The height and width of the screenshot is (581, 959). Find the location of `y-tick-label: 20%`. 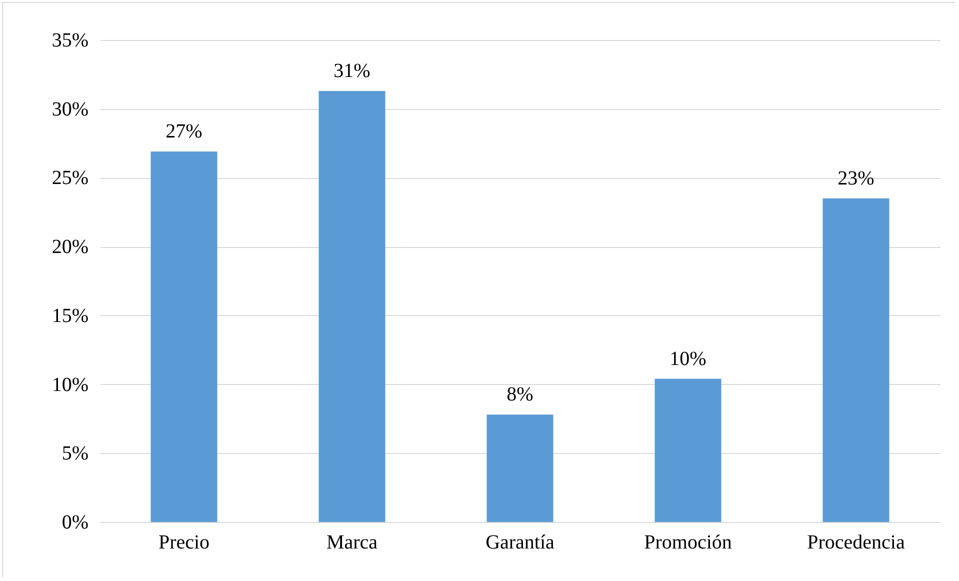

y-tick-label: 20% is located at coordinates (70, 247).